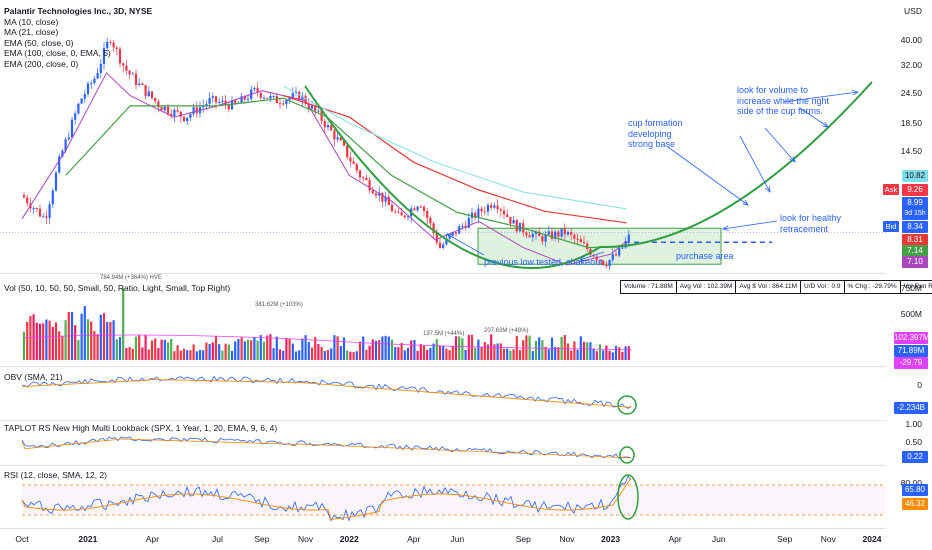 The height and width of the screenshot is (550, 932). I want to click on obv-value-tag: -2.234B, so click(911, 408).